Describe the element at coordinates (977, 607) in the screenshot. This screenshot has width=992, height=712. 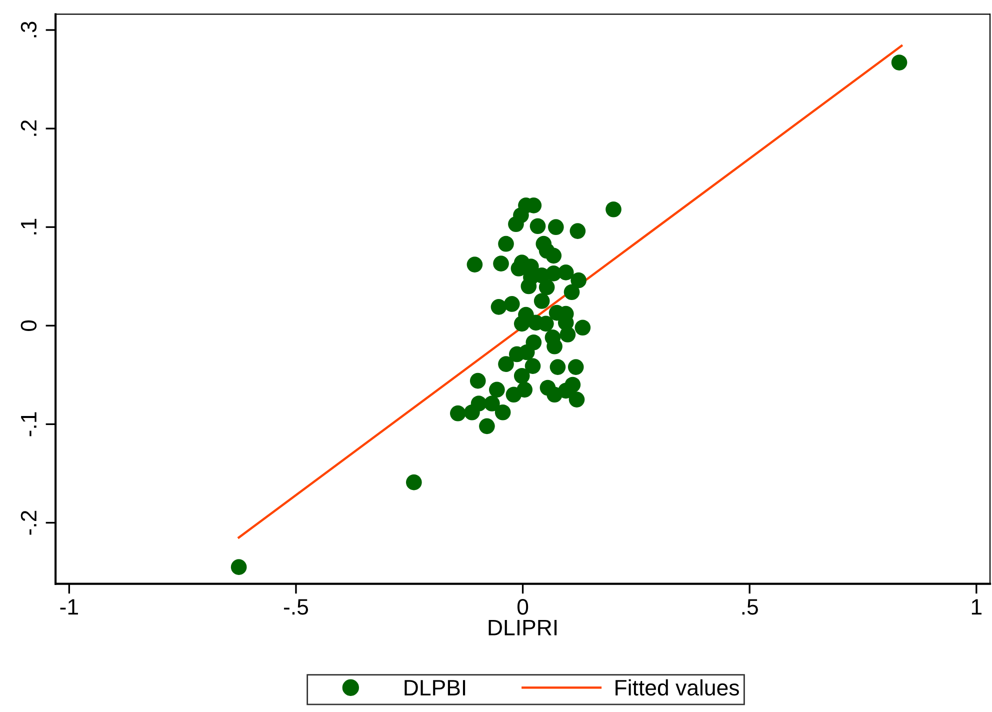
I see `x-tick-label: 1` at that location.